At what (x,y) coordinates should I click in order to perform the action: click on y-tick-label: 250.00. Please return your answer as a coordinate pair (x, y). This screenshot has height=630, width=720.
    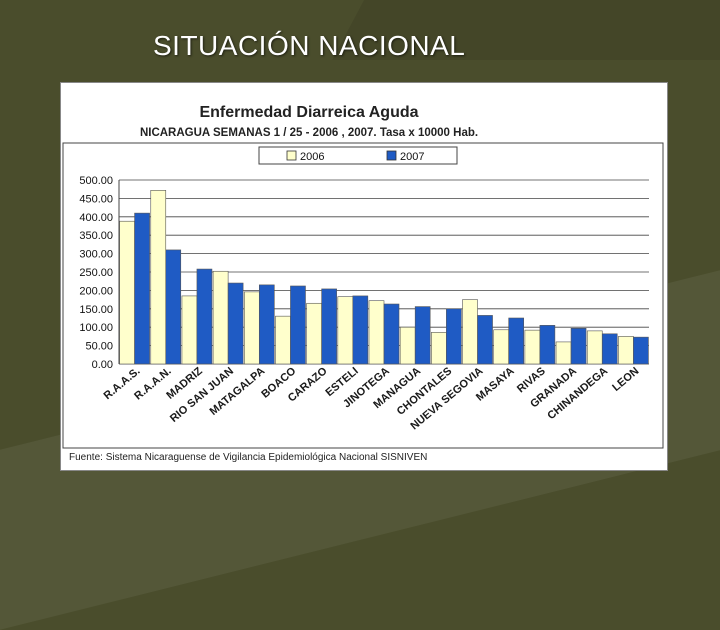
    Looking at the image, I should click on (96, 273).